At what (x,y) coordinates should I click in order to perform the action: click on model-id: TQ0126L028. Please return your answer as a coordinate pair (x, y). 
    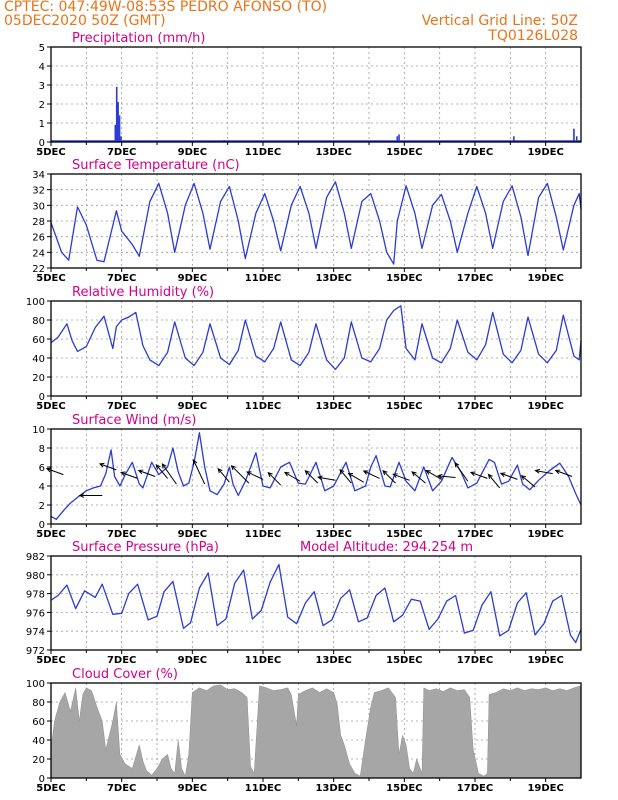
    Looking at the image, I should click on (533, 36).